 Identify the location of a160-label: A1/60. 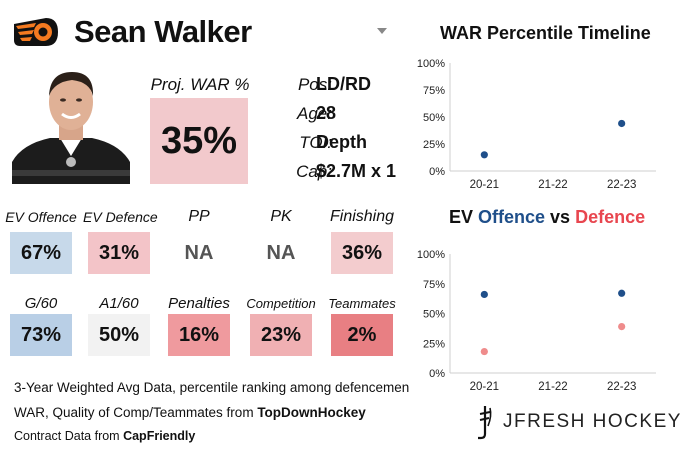
(119, 303).